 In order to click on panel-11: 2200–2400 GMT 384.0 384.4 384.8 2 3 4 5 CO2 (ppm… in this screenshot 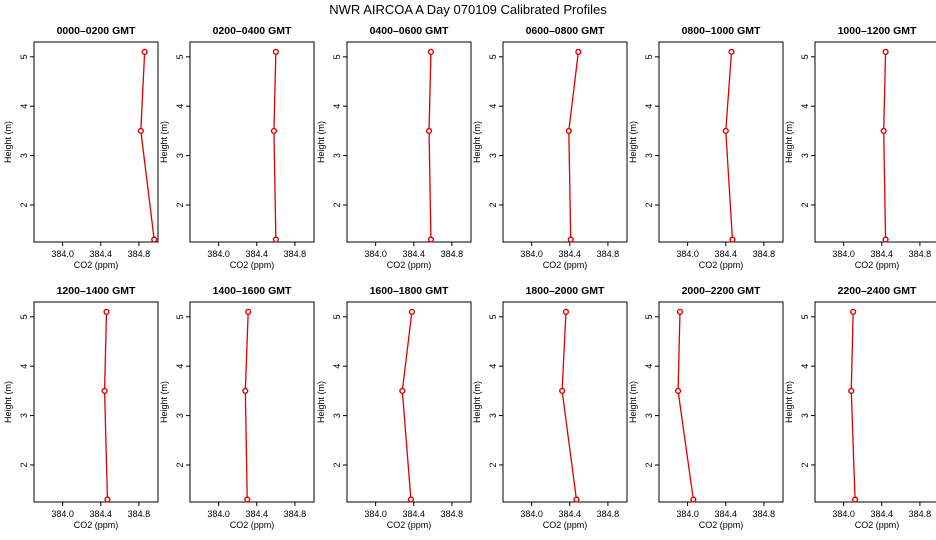, I will do `click(860, 407)`.